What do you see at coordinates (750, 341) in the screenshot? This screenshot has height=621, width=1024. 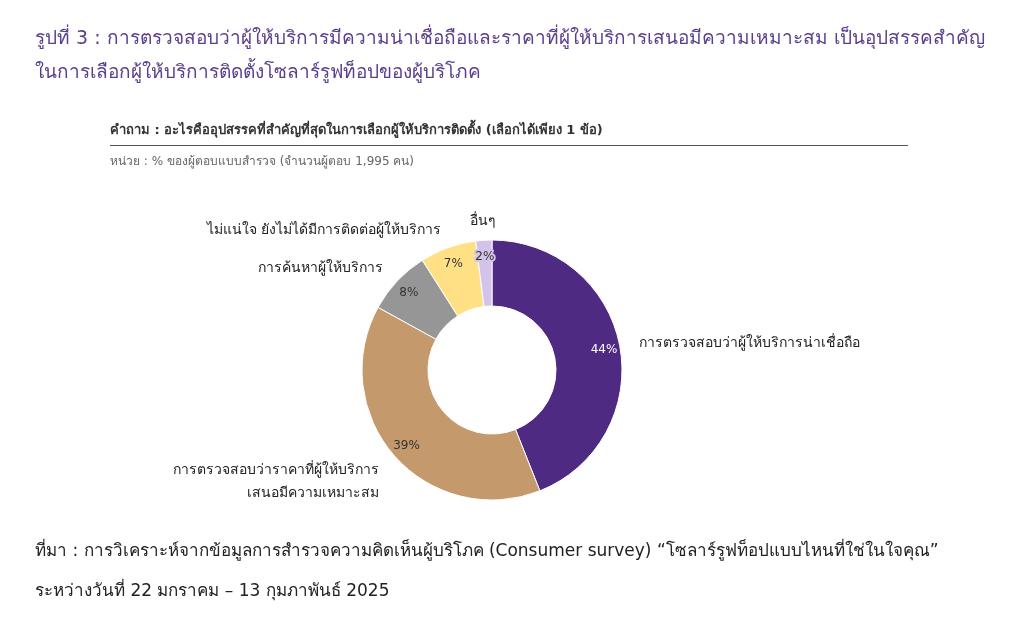 I see `slice-label: การตรวจสอบว่าผู้ให้บริการน่าเชื่อถือ` at bounding box center [750, 341].